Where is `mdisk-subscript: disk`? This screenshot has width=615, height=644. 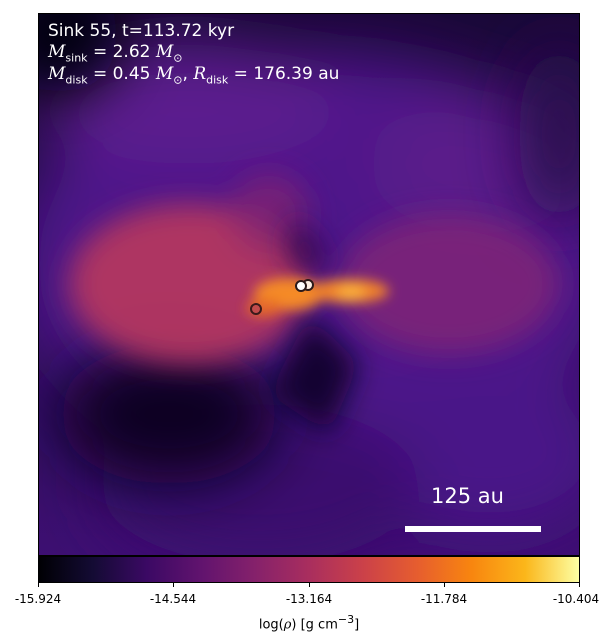
mdisk-subscript: disk is located at coordinates (76, 80).